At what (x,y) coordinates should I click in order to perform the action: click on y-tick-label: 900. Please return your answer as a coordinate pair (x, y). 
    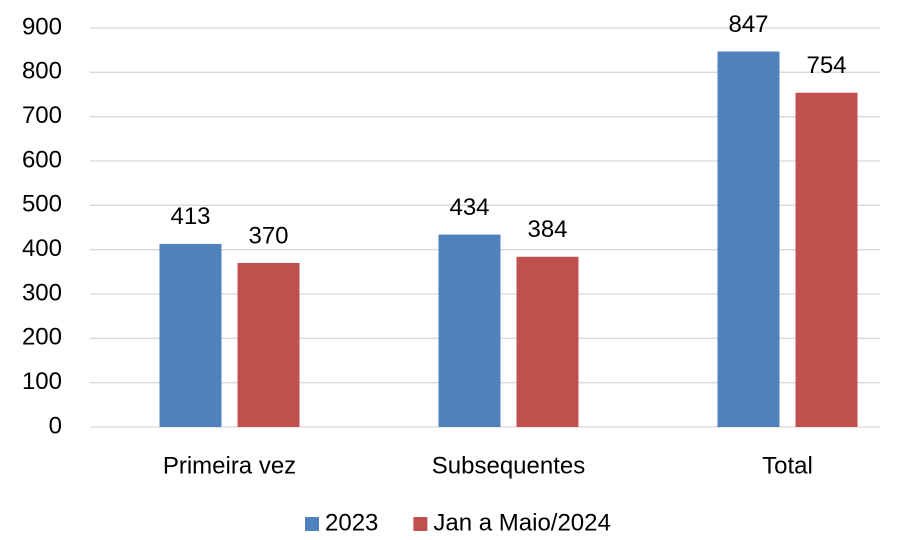
    Looking at the image, I should click on (42, 26).